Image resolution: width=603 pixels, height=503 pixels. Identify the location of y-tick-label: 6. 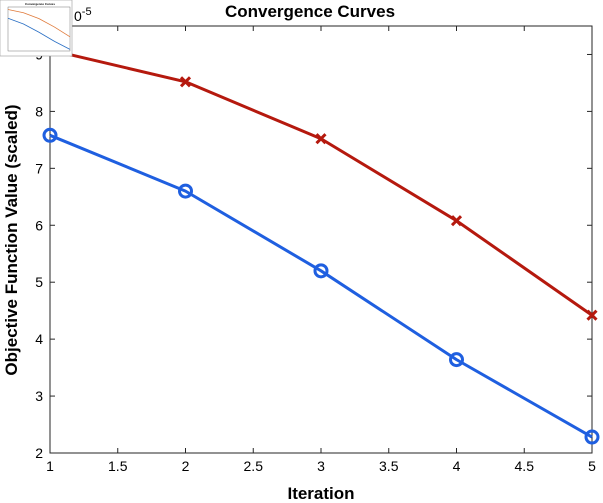
(39, 225).